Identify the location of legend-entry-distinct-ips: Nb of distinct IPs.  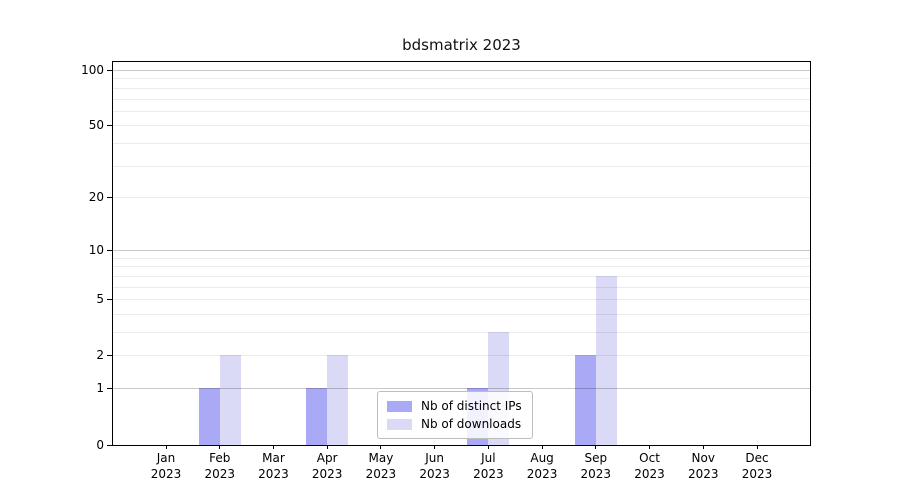
(454, 406).